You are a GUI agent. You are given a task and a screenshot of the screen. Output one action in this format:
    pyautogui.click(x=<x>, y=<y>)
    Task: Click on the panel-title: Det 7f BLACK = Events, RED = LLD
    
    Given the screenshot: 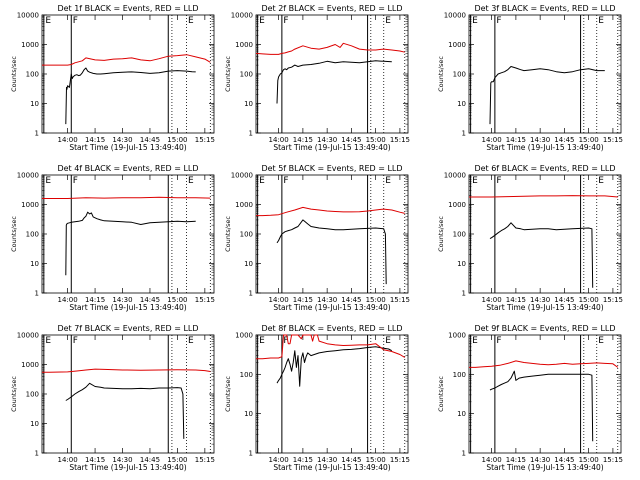 What is the action you would take?
    pyautogui.click(x=127, y=328)
    